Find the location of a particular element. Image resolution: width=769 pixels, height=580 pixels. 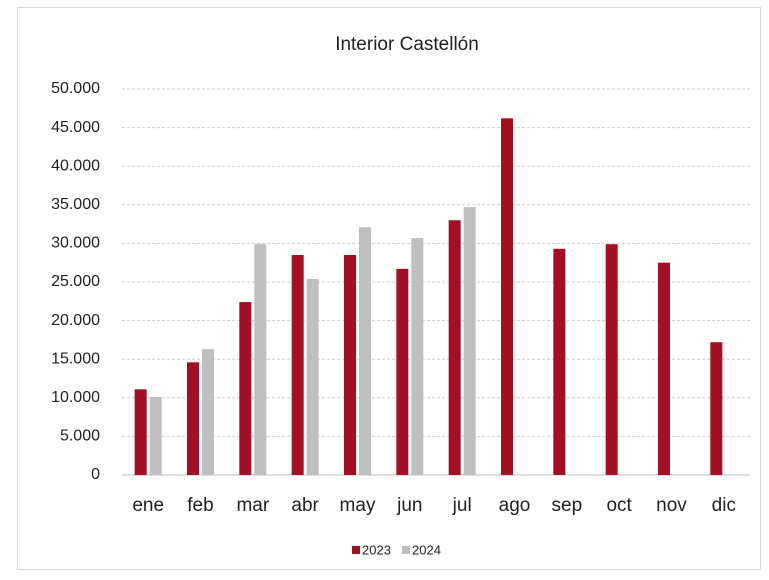

x-tick-label: sep is located at coordinates (567, 505).